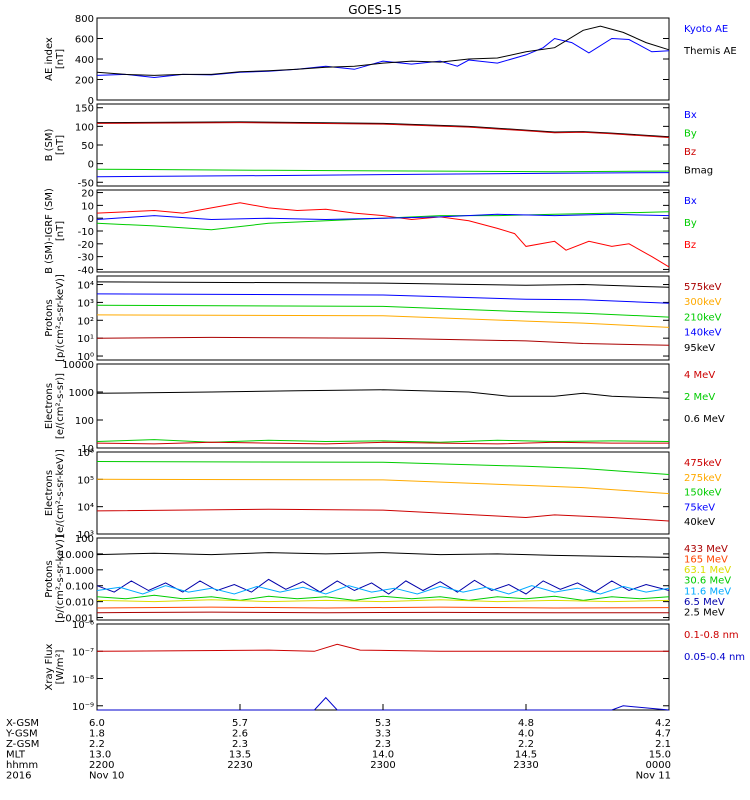  I want to click on footer-value: Nov 10, so click(106, 776).